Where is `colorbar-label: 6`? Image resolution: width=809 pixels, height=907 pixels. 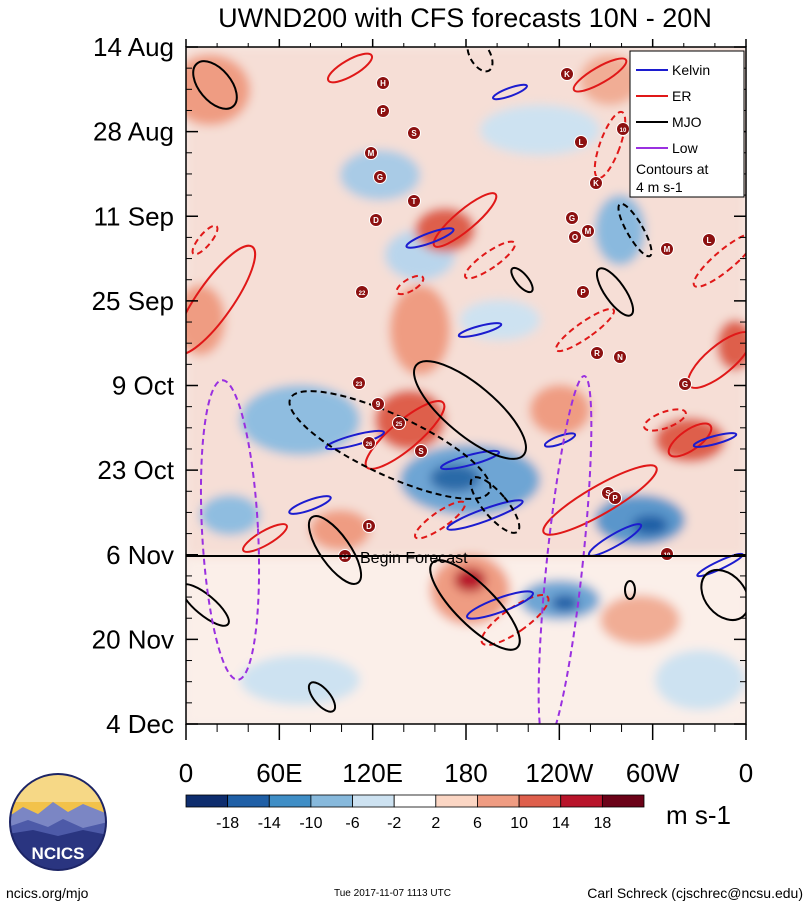
colorbar-label: 6 is located at coordinates (477, 823).